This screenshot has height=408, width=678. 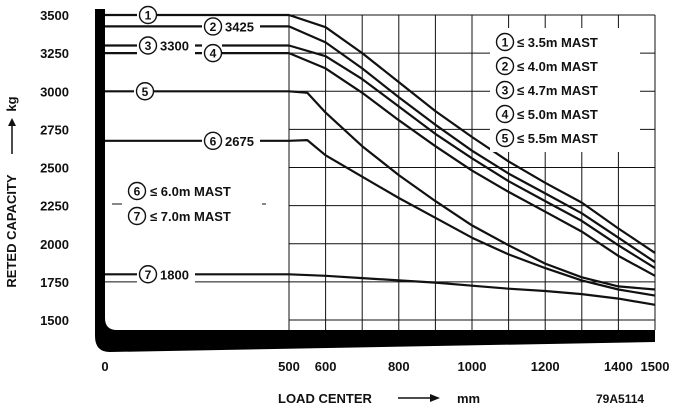 What do you see at coordinates (197, 144) in the screenshot?
I see `series-labels: 1 2 3425 3 3300 4 5 6 2675 7 1800` at bounding box center [197, 144].